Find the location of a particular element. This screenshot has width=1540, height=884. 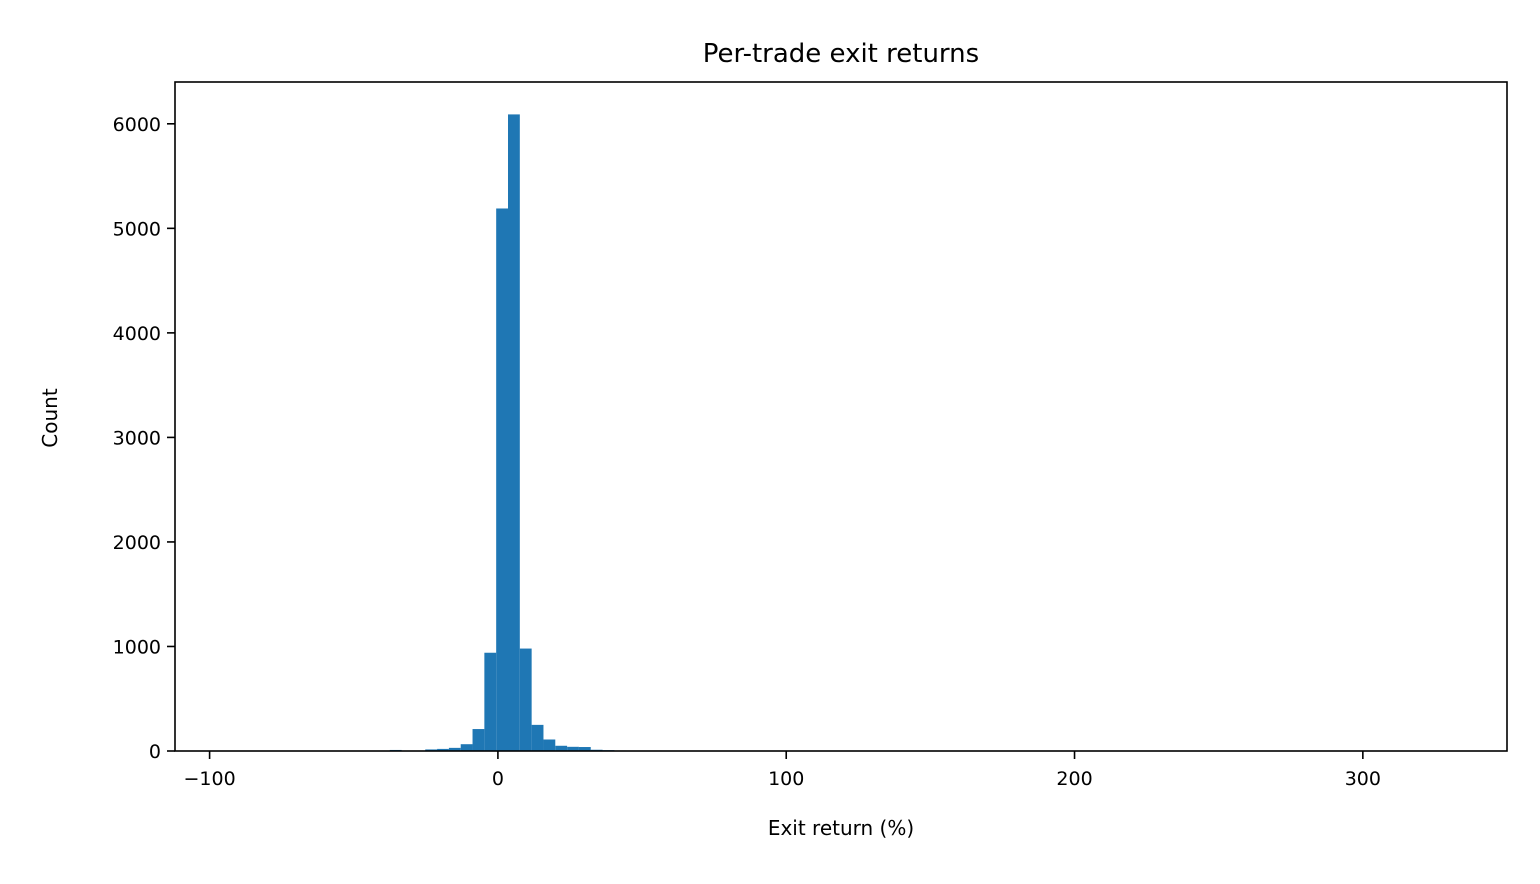

y-axis-label: Count is located at coordinates (50, 418).